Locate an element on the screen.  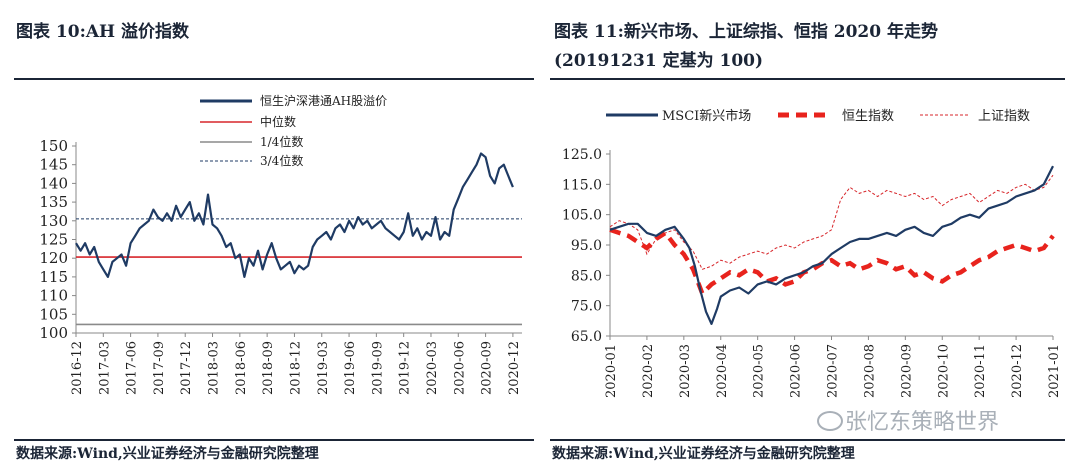
right-x-tick-label: 2020-02 is located at coordinates (648, 371).